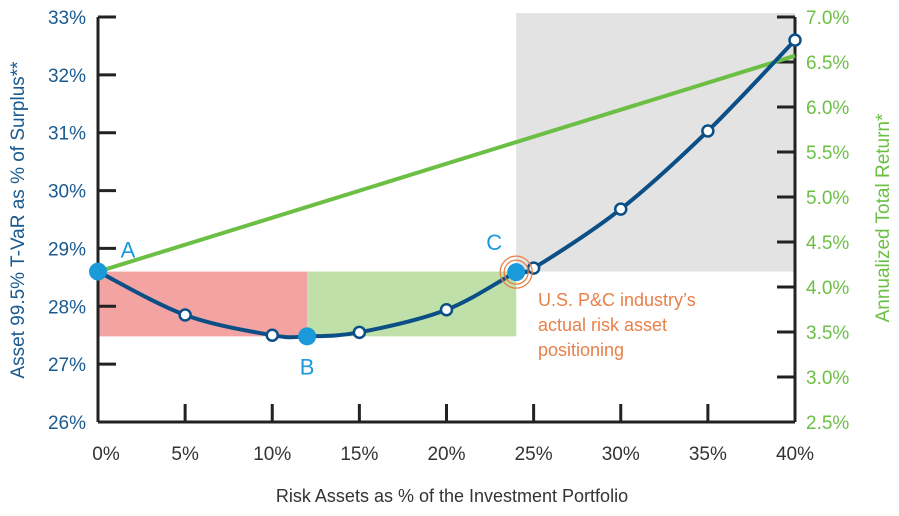 Image resolution: width=899 pixels, height=516 pixels. What do you see at coordinates (827, 423) in the screenshot?
I see `right-tick-label: 2.5%` at bounding box center [827, 423].